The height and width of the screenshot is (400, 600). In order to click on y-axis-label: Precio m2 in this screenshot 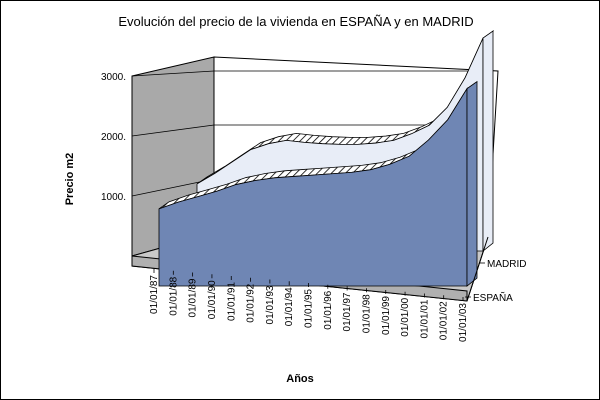, I will do `click(70, 179)`.